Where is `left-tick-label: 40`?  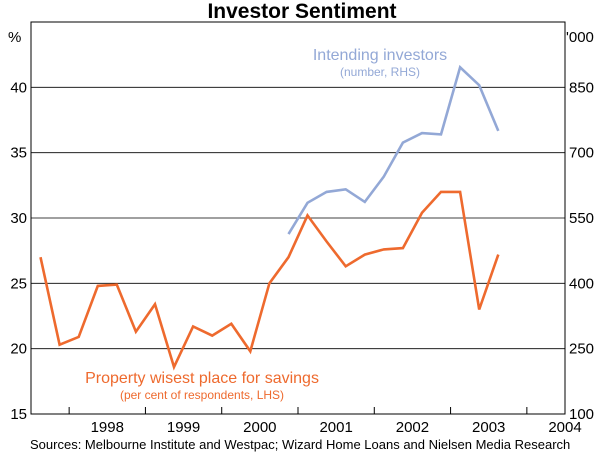
left-tick-label: 40 is located at coordinates (18, 87).